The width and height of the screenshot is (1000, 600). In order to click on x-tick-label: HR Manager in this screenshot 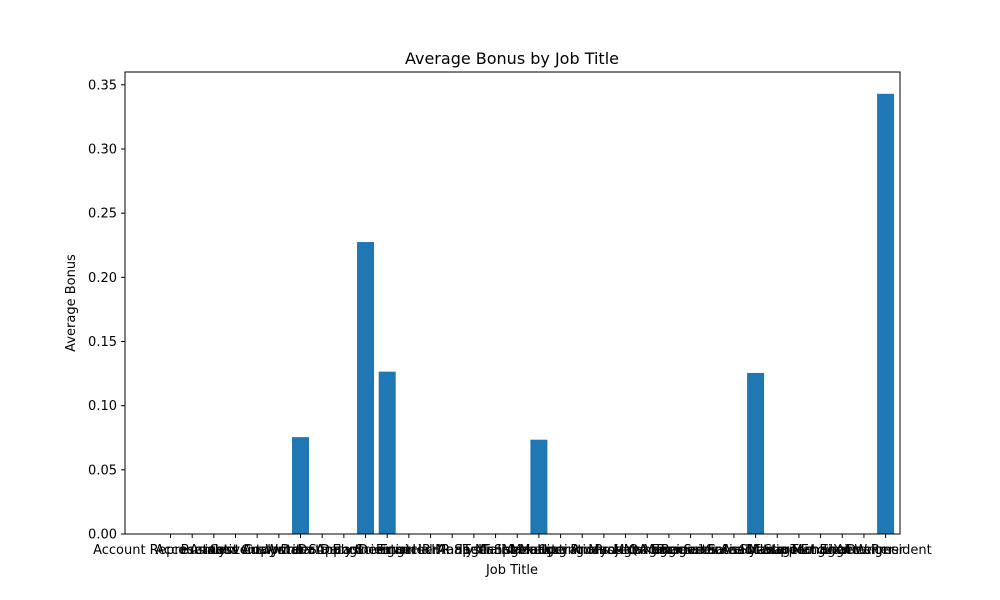, I will do `click(452, 550)`.